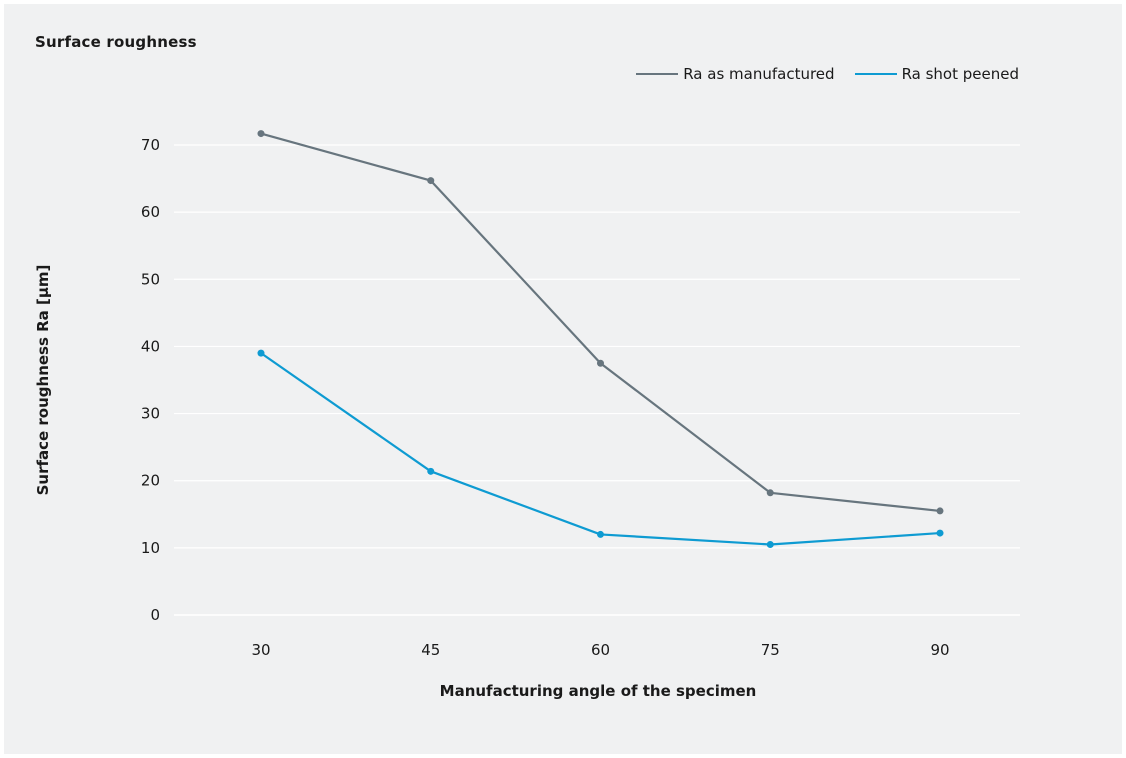  I want to click on y-tick-label: 20, so click(150, 481).